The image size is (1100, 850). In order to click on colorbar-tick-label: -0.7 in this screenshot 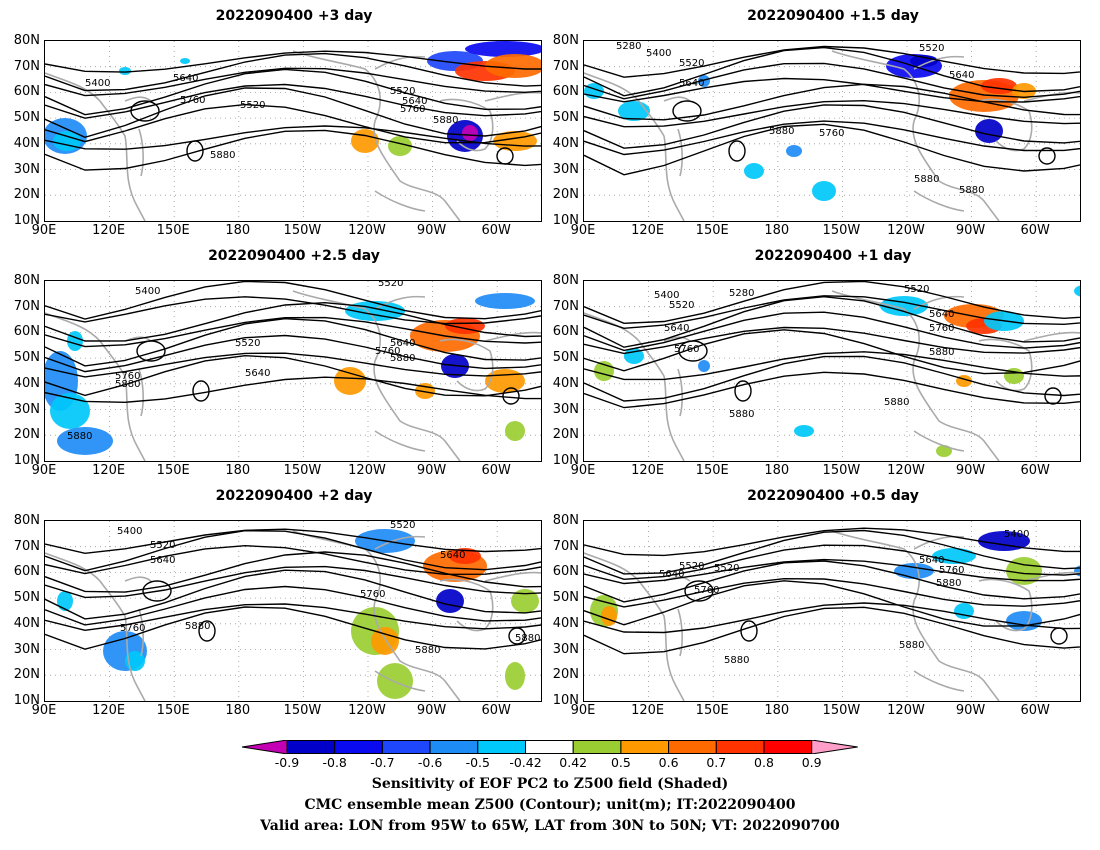, I will do `click(382, 762)`.